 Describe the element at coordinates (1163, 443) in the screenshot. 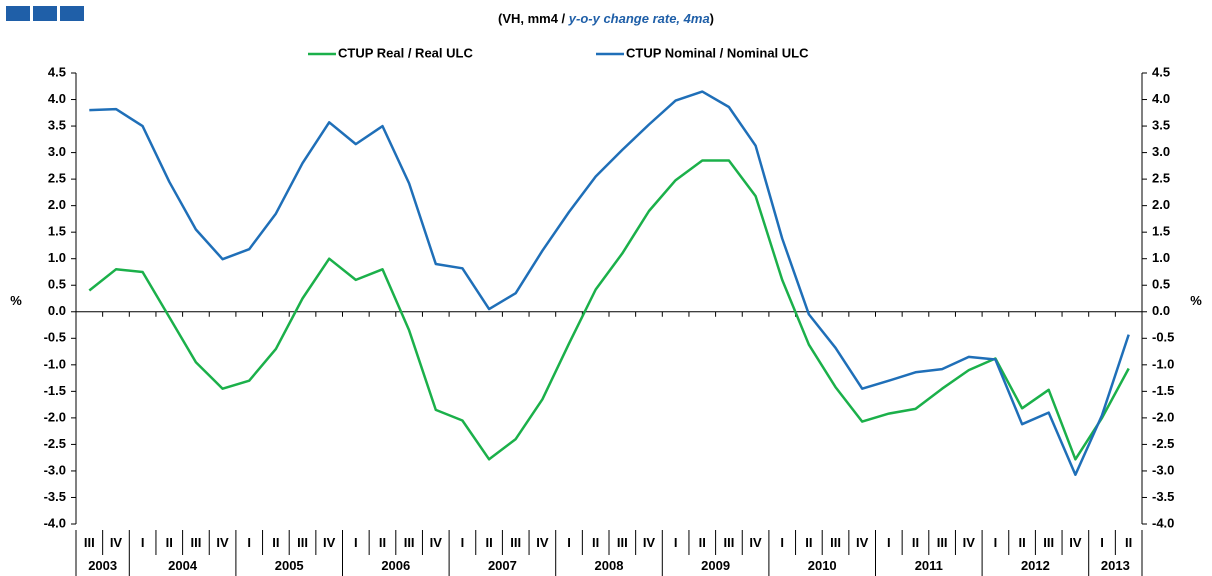

I see `y2-tick-label: -2.5` at that location.